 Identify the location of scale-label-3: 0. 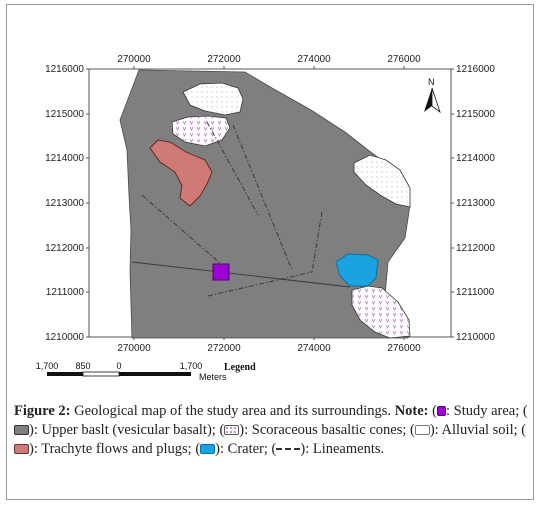
(118, 366).